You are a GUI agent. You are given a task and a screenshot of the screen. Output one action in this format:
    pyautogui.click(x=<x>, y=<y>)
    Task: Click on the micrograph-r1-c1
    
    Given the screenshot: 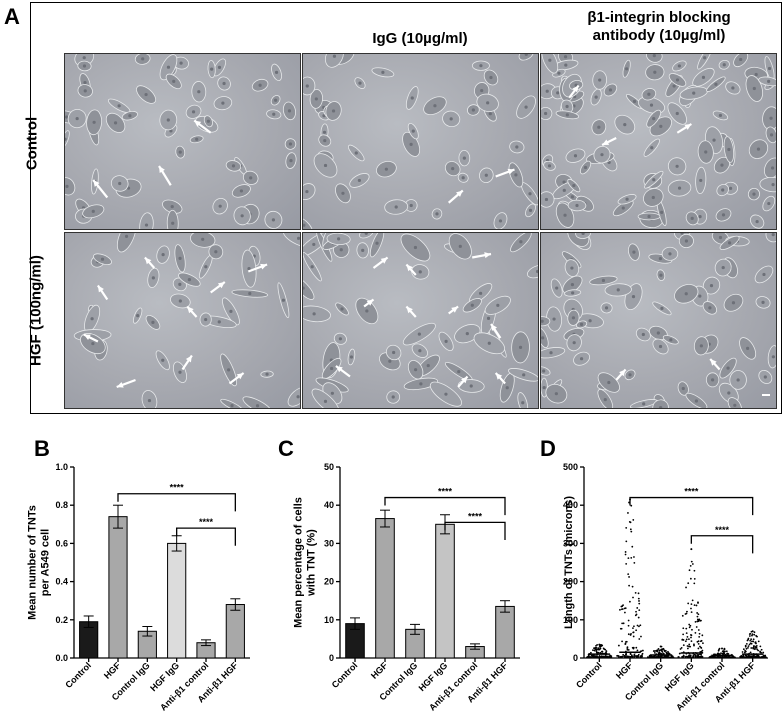 What is the action you would take?
    pyautogui.click(x=420, y=320)
    